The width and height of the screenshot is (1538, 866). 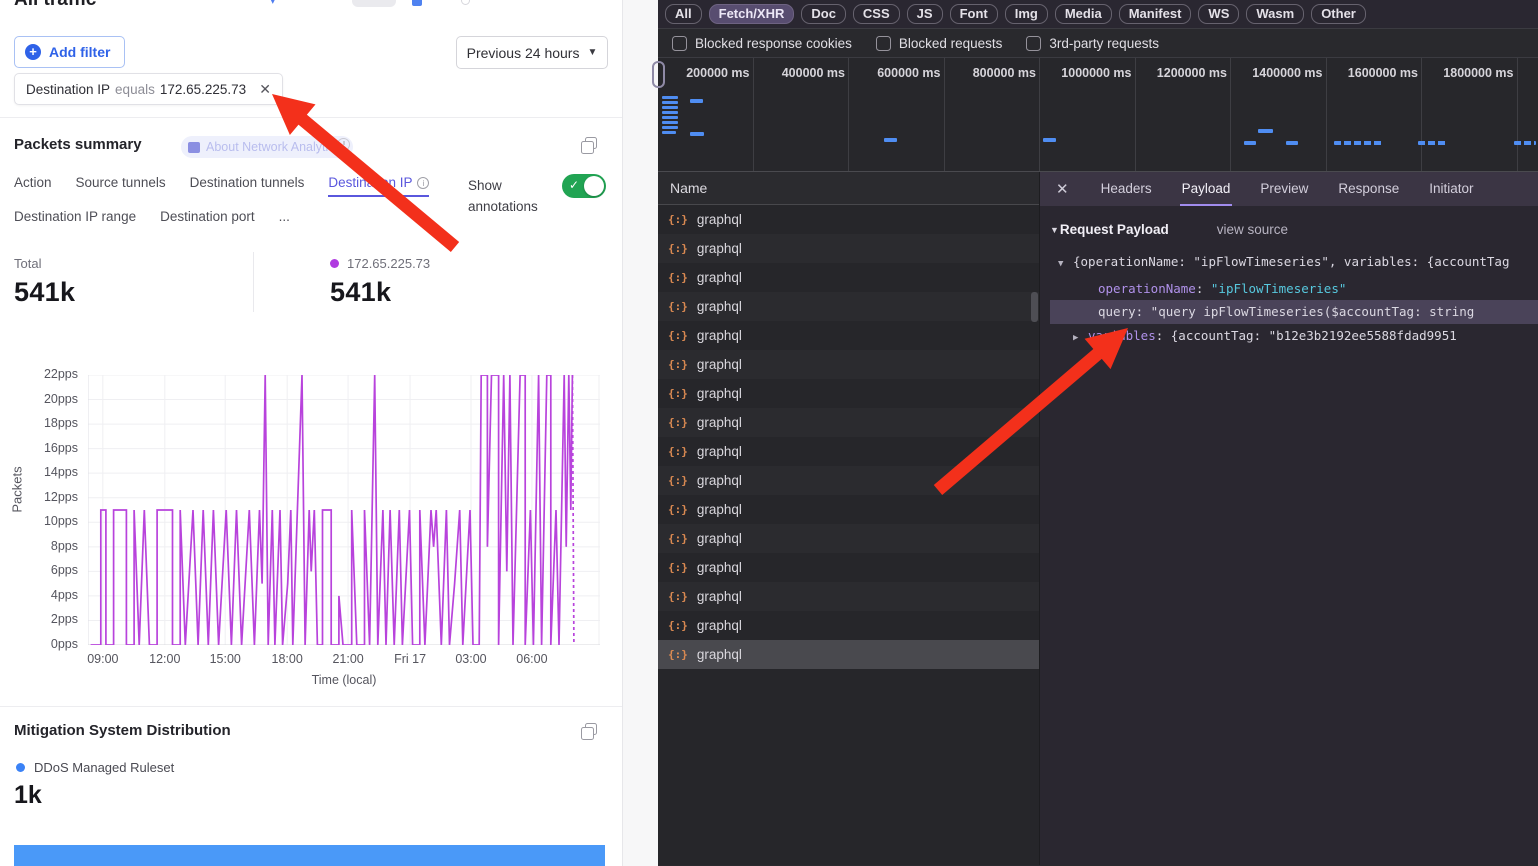 What do you see at coordinates (897, 114) in the screenshot?
I see `timeline-segment-label: 600000 ms` at bounding box center [897, 114].